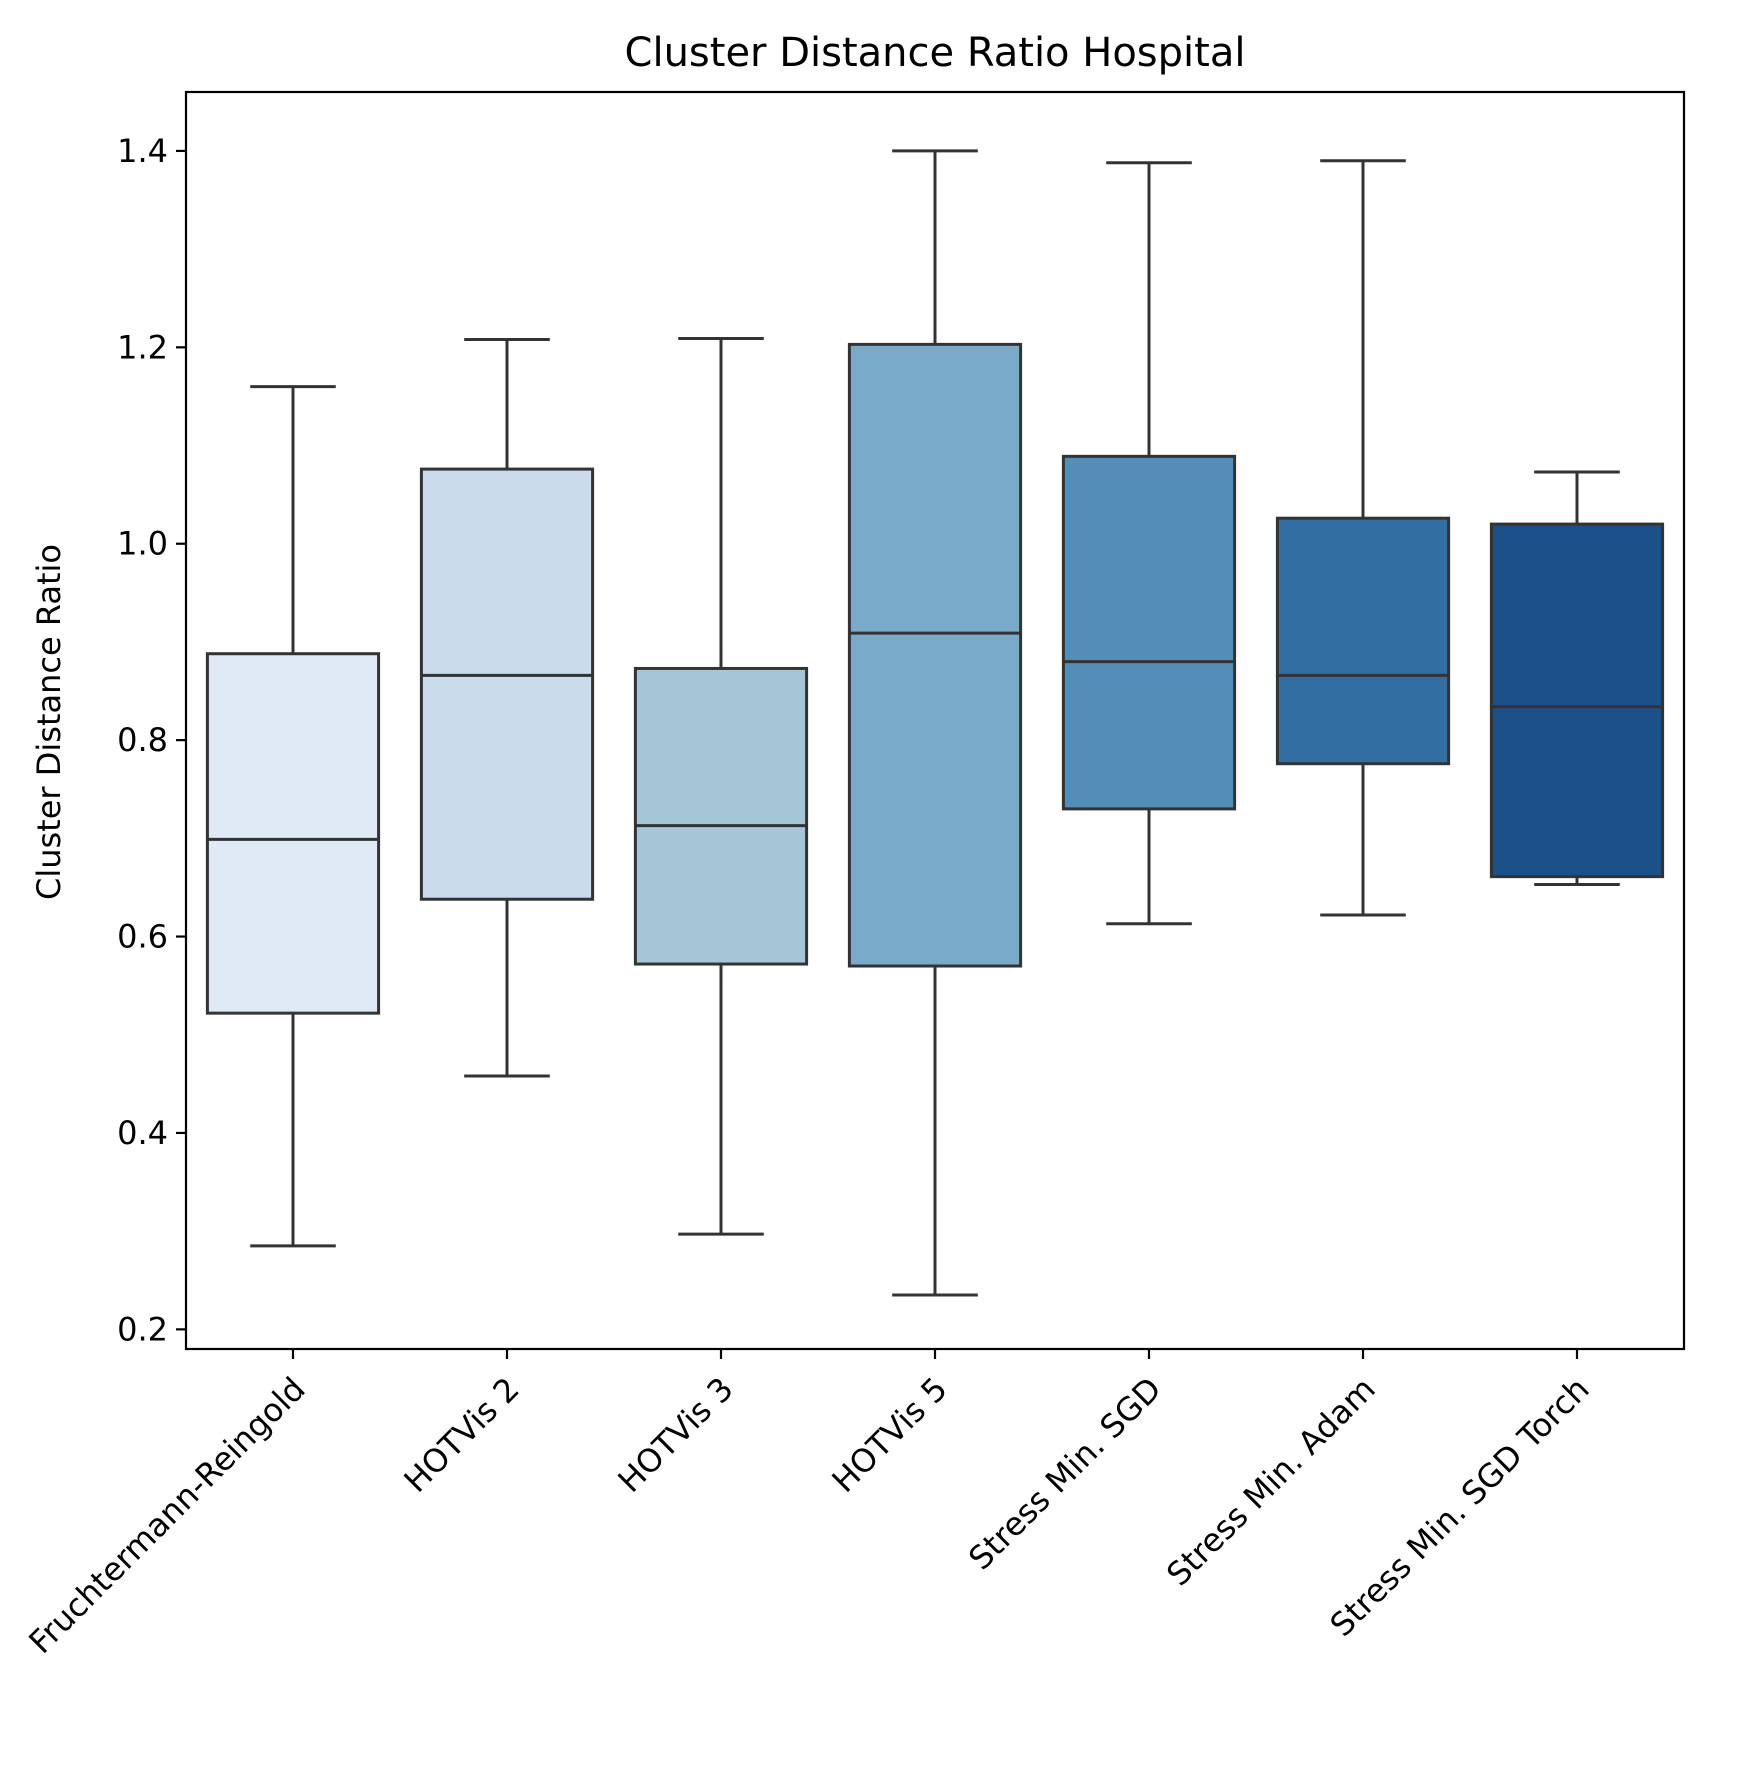  Describe the element at coordinates (889, 1435) in the screenshot. I see `x-tick-label: HOTVis 5` at that location.